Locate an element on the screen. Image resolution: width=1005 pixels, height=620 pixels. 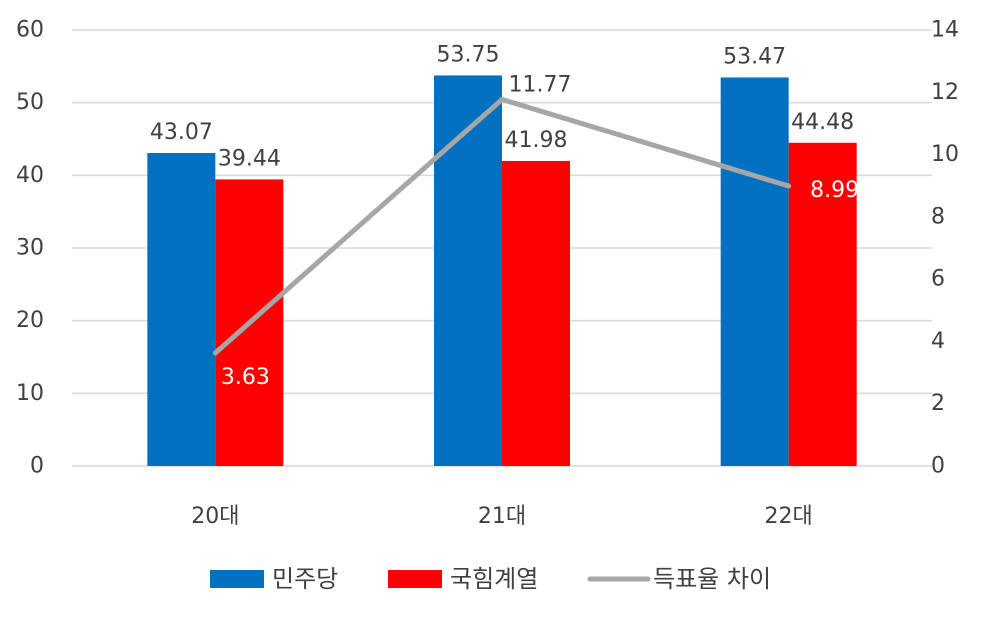
y-axis-tick-label: 0 is located at coordinates (37, 466).